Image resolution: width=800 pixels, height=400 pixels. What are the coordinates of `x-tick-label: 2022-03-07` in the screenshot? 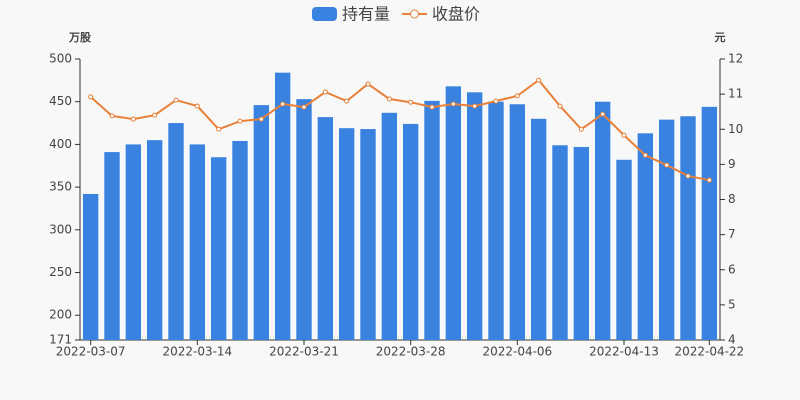 It's located at (91, 352).